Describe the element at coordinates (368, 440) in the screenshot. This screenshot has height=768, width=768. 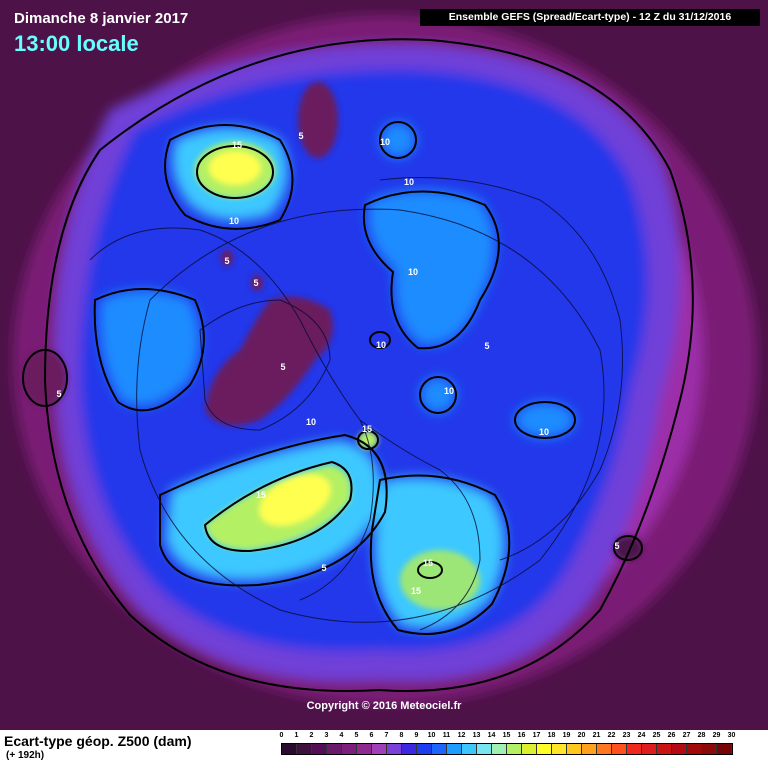
I see `contour-15-alaska` at that location.